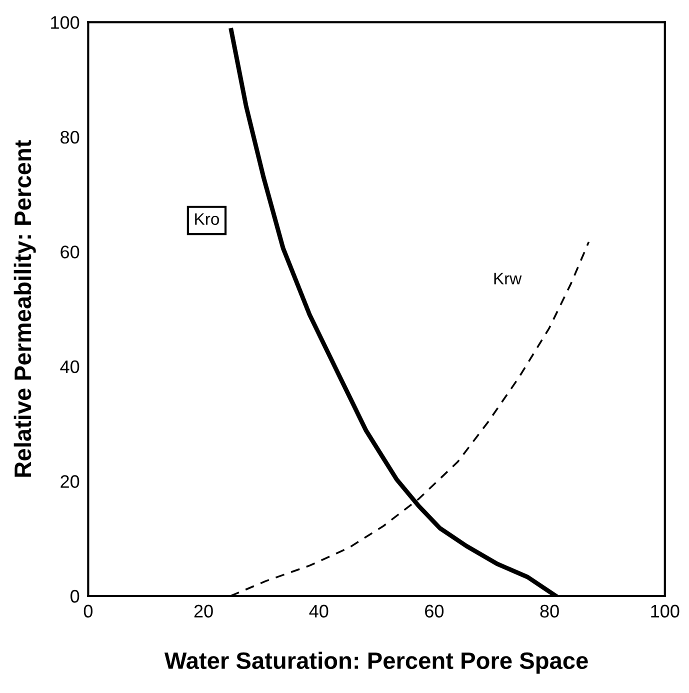  What do you see at coordinates (508, 278) in the screenshot?
I see `text: Krw` at bounding box center [508, 278].